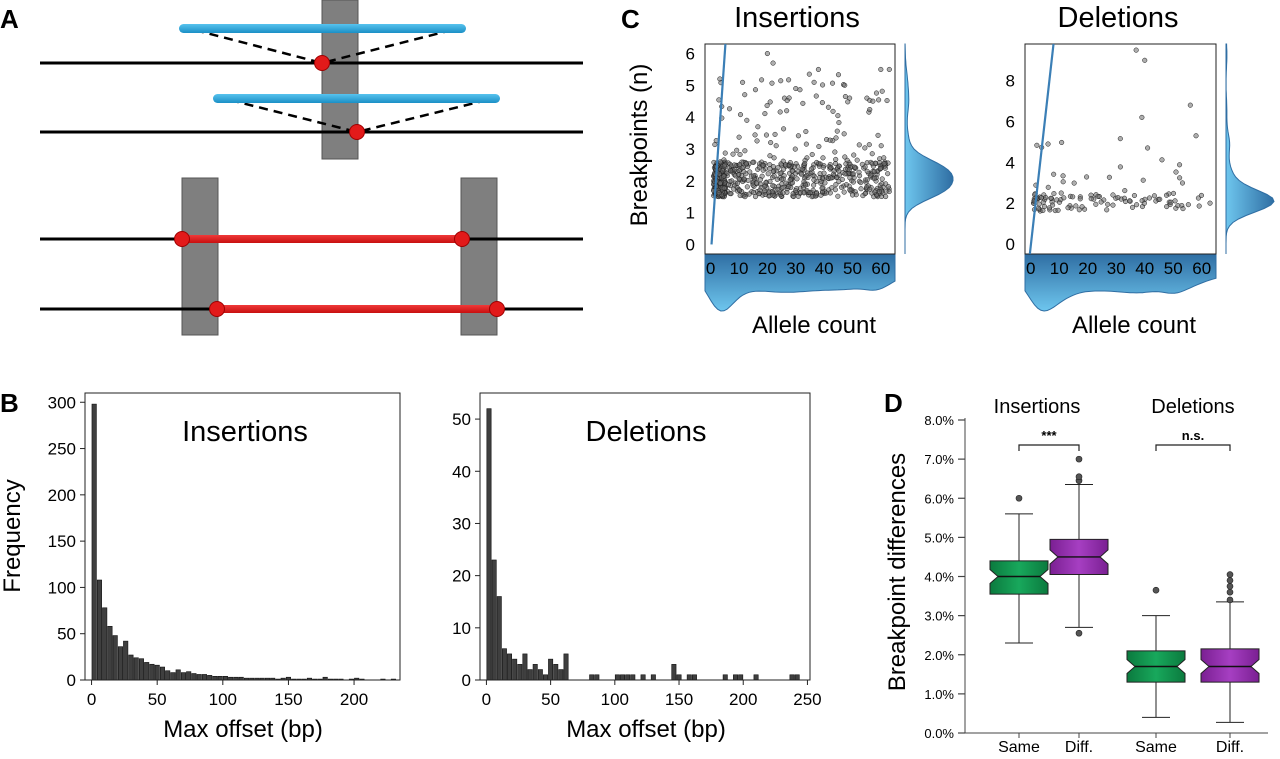 The width and height of the screenshot is (1280, 759). Describe the element at coordinates (223, 699) in the screenshot. I see `x-tick-label: 100` at that location.